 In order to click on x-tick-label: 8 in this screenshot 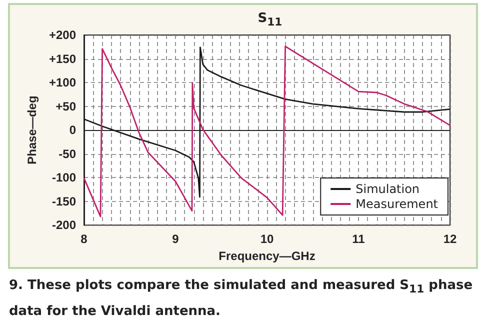, I will do `click(84, 239)`.